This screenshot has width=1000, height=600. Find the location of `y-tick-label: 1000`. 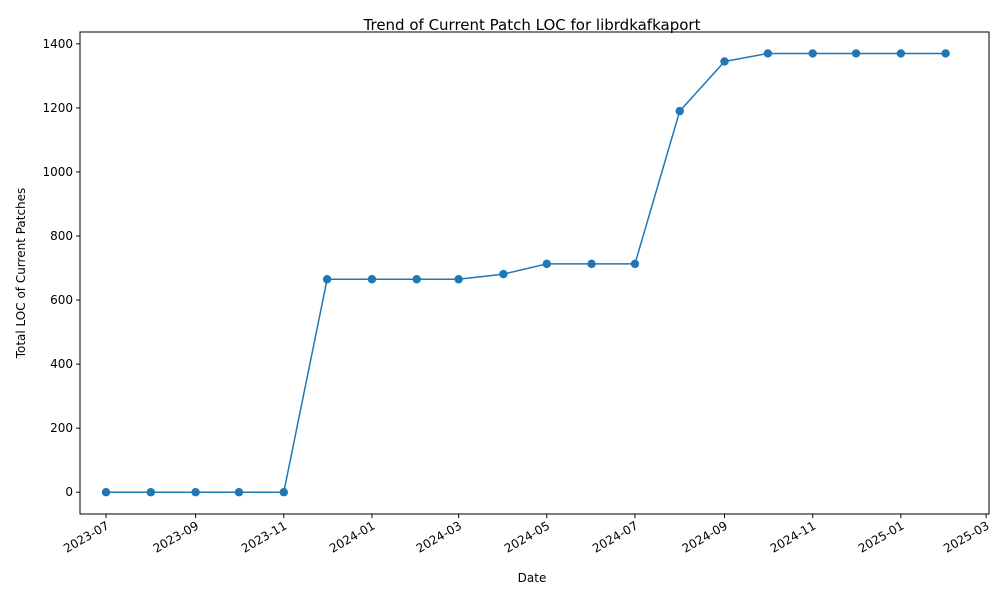

y-tick-label: 1000 is located at coordinates (57, 172).